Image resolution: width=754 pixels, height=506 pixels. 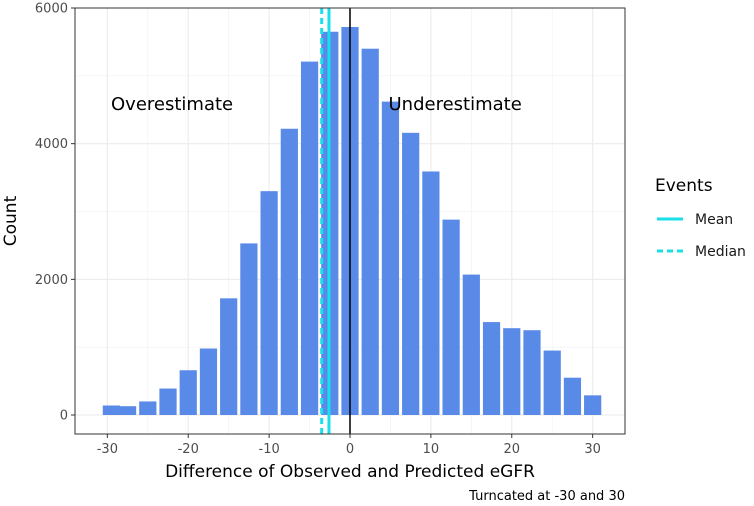 What do you see at coordinates (55, 213) in the screenshot?
I see `y-axis-ticks: 0 2000 4000 6000` at bounding box center [55, 213].